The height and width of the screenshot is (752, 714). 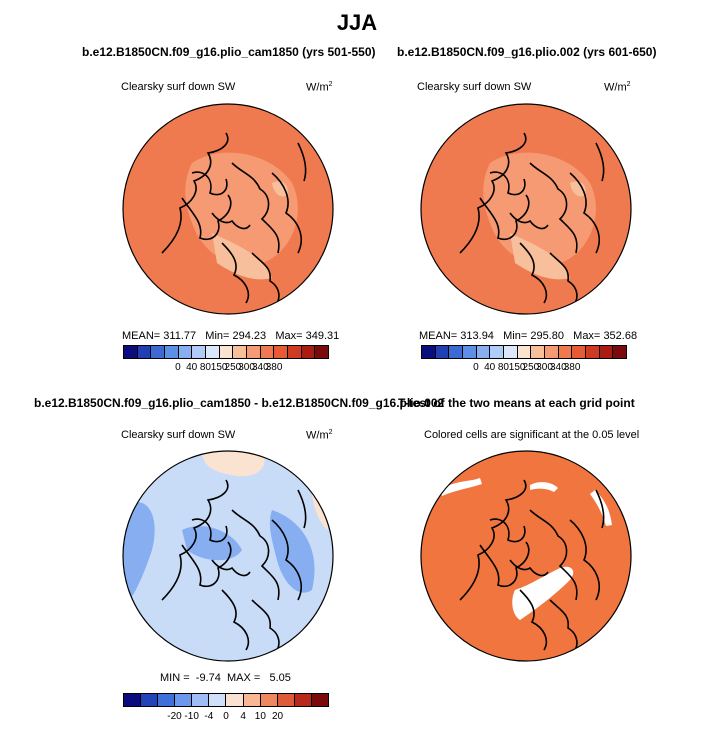 I want to click on panel-1-colorbar, so click(x=226, y=352).